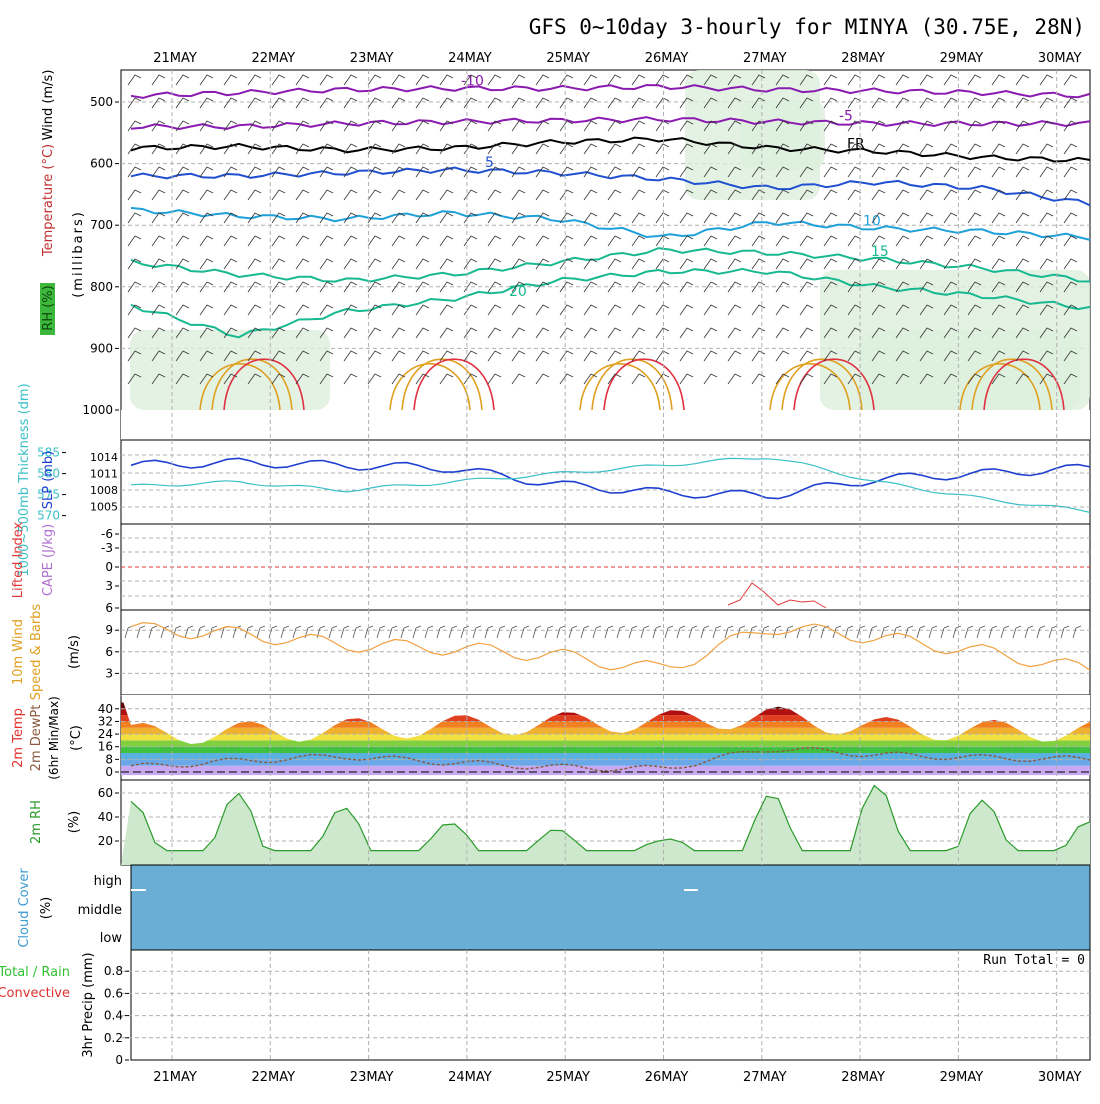 This screenshot has height=1104, width=1100. Describe the element at coordinates (105, 709) in the screenshot. I see `y-tick-label: 40` at that location.